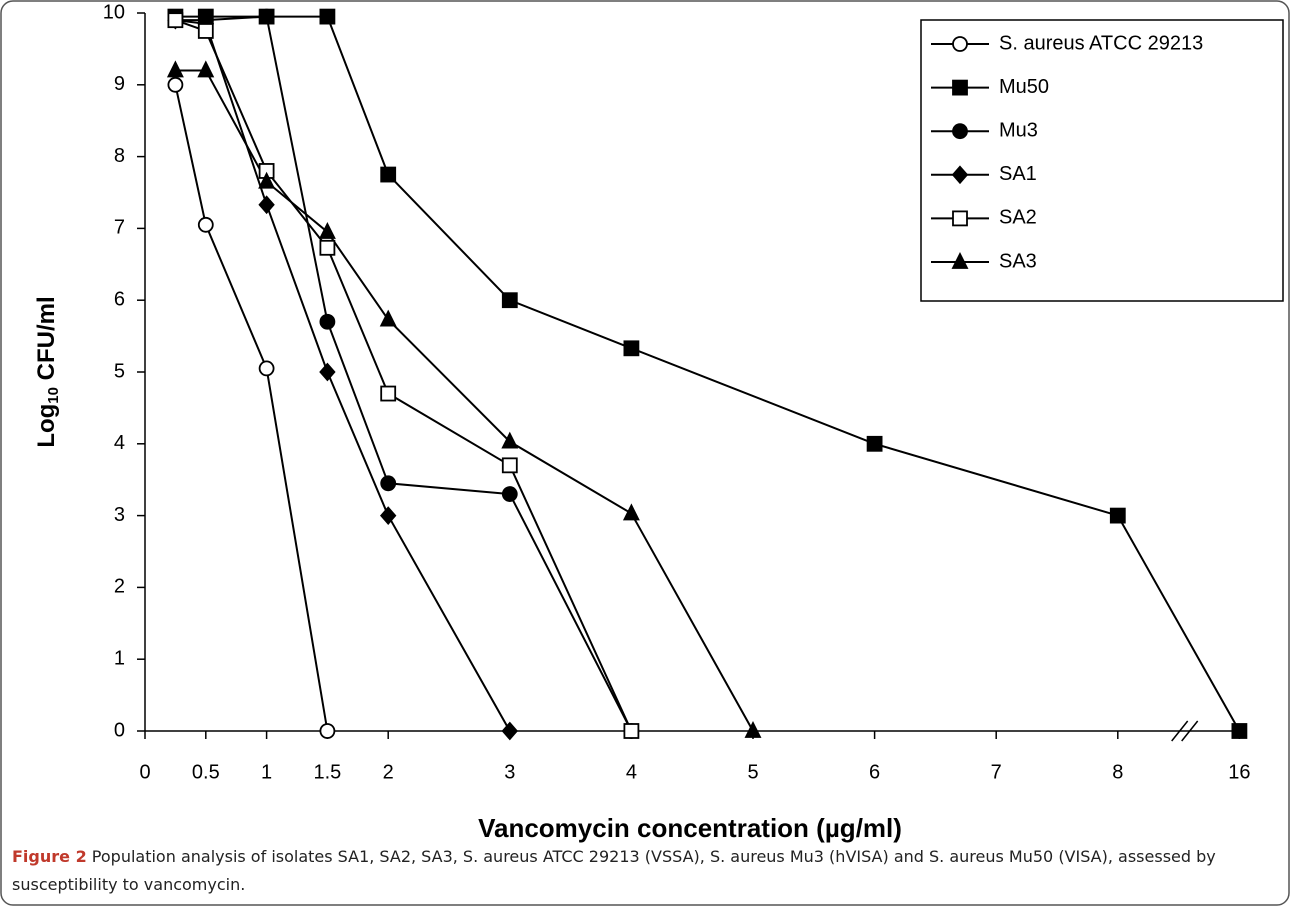 This screenshot has height=918, width=1290. What do you see at coordinates (1018, 130) in the screenshot?
I see `legend-label: Mu3` at bounding box center [1018, 130].